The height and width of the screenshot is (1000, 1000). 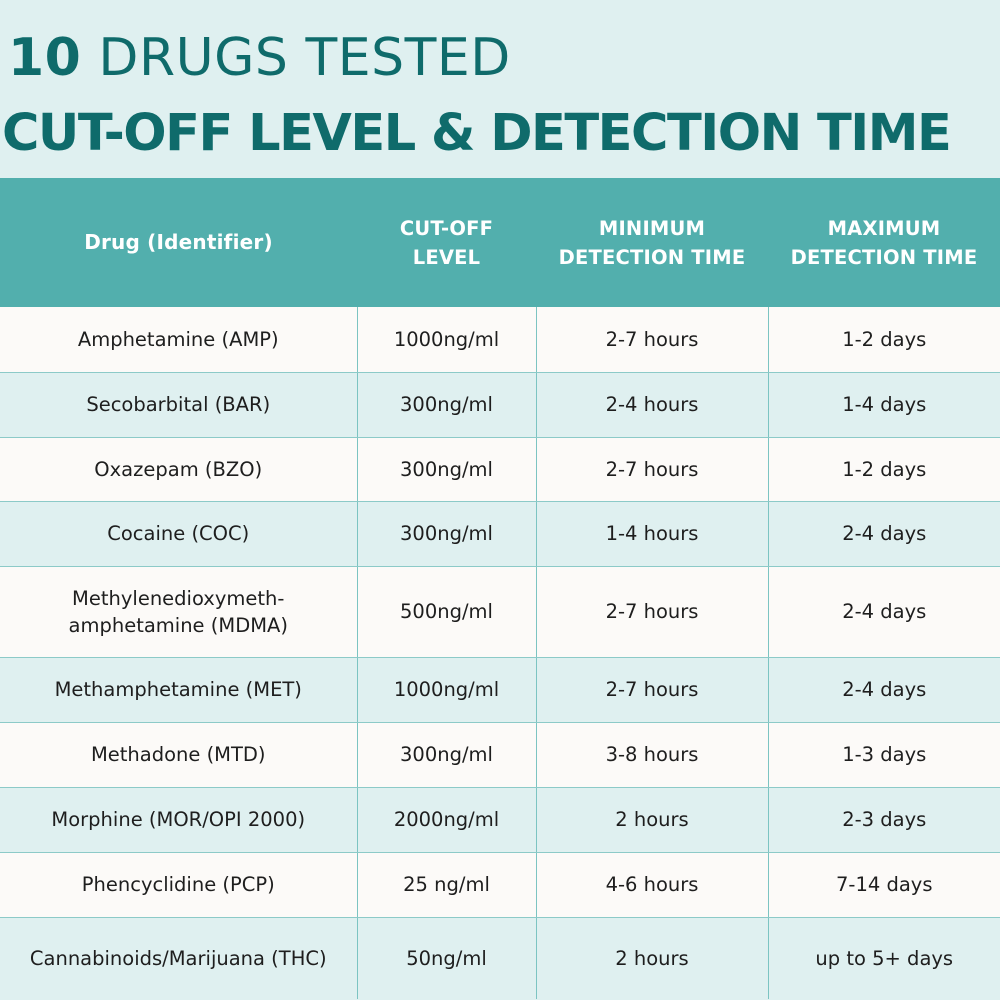 What do you see at coordinates (179, 340) in the screenshot?
I see `cell-drug: Amphetamine (AMP)` at bounding box center [179, 340].